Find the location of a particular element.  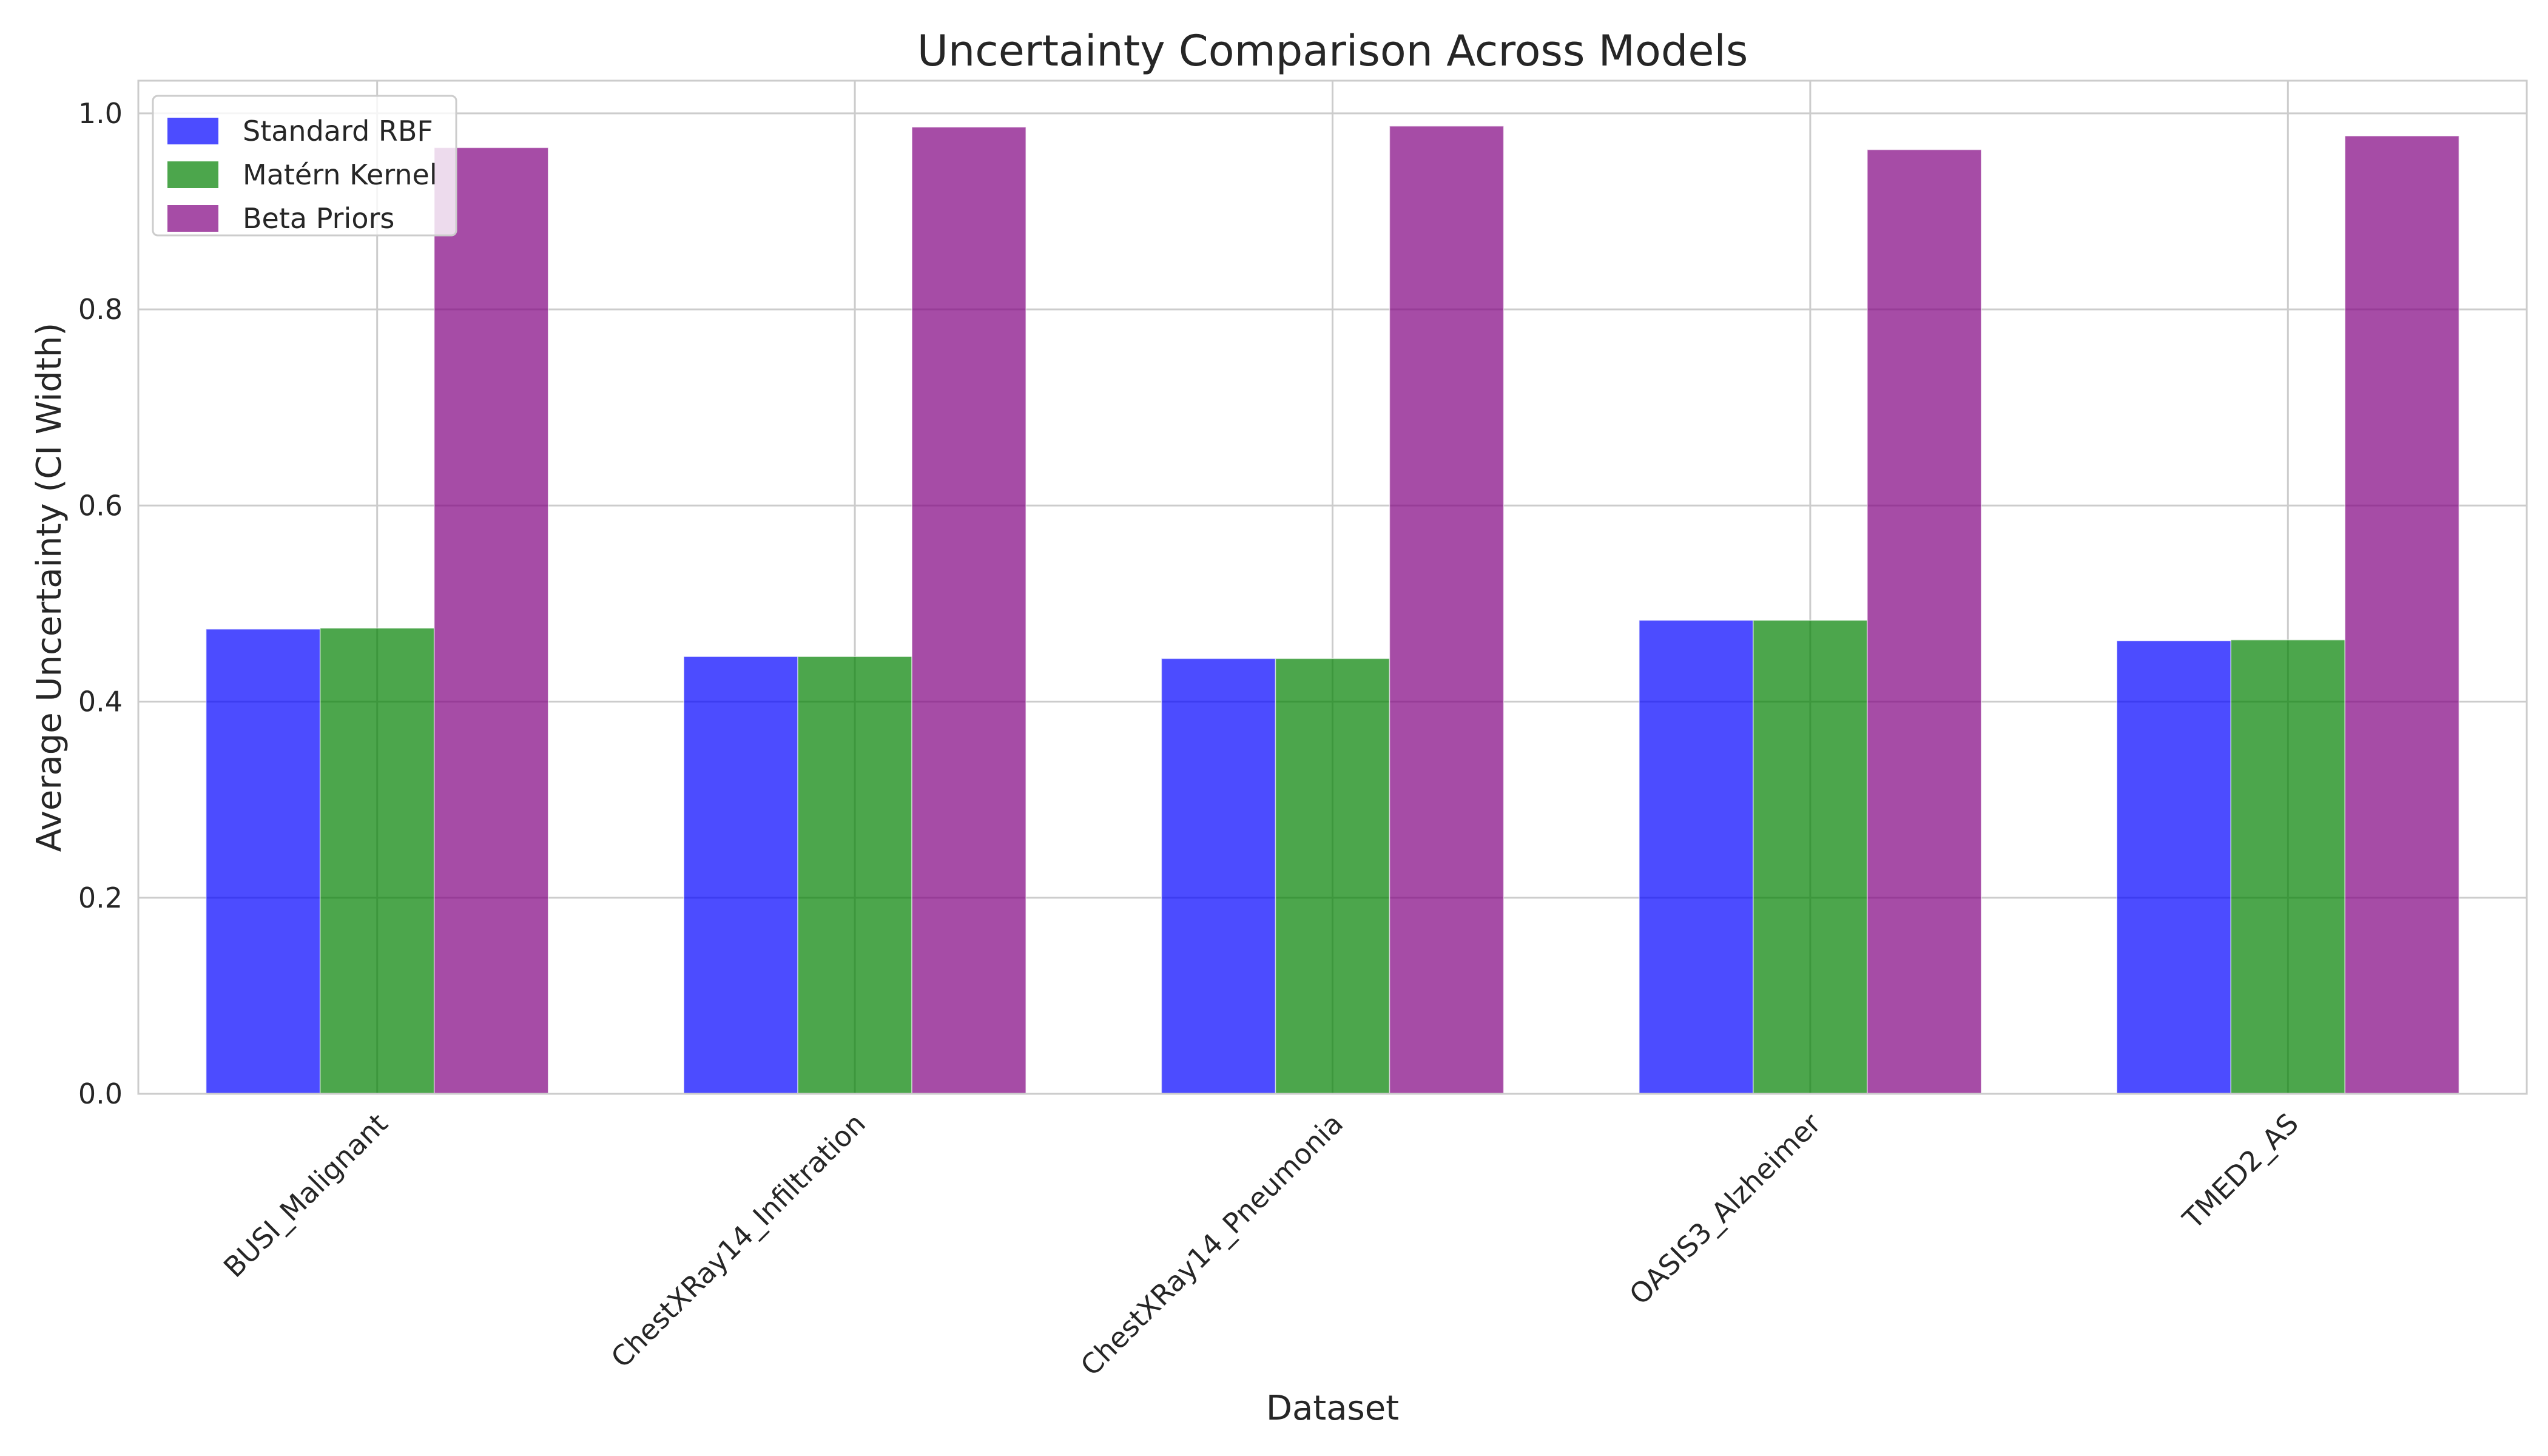

y-axis-title: Average Uncertainty (CI Width) is located at coordinates (49, 587).